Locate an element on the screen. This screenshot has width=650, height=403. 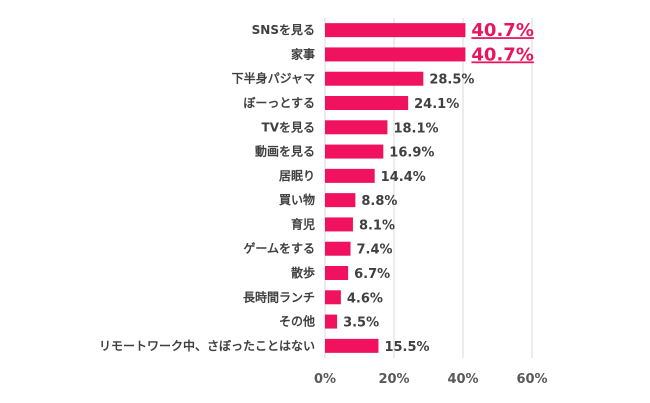
value-label: 7.4% is located at coordinates (375, 250).